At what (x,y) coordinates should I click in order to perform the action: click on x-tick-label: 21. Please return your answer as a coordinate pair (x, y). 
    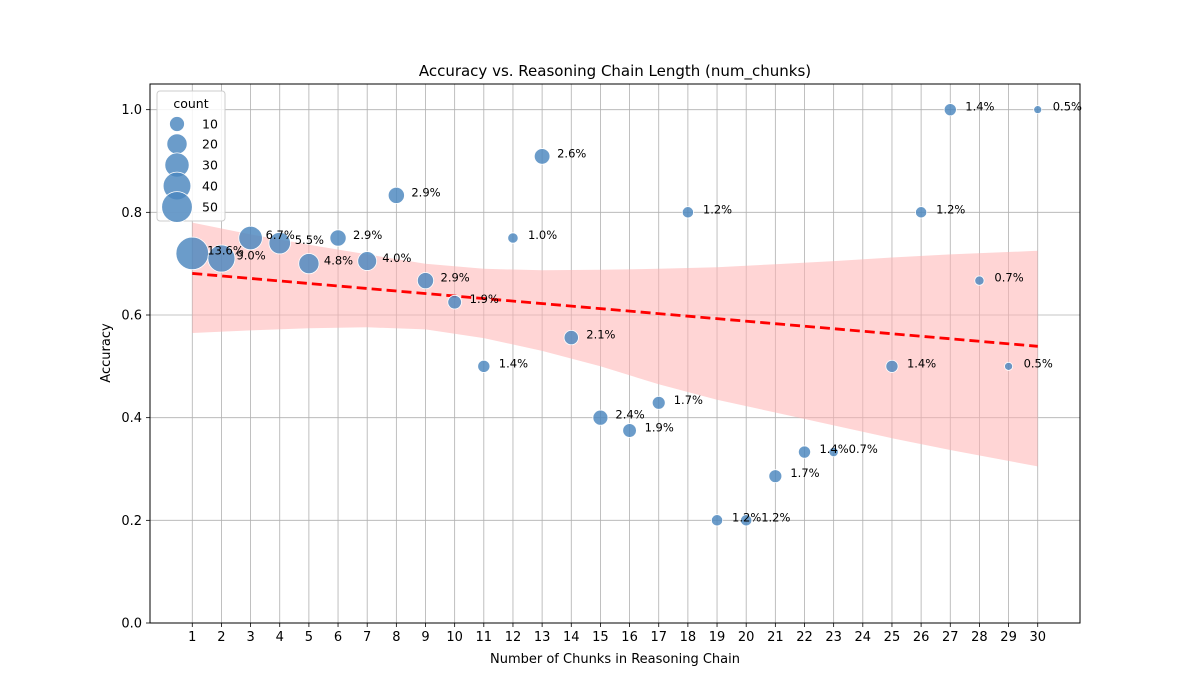
    Looking at the image, I should click on (775, 637).